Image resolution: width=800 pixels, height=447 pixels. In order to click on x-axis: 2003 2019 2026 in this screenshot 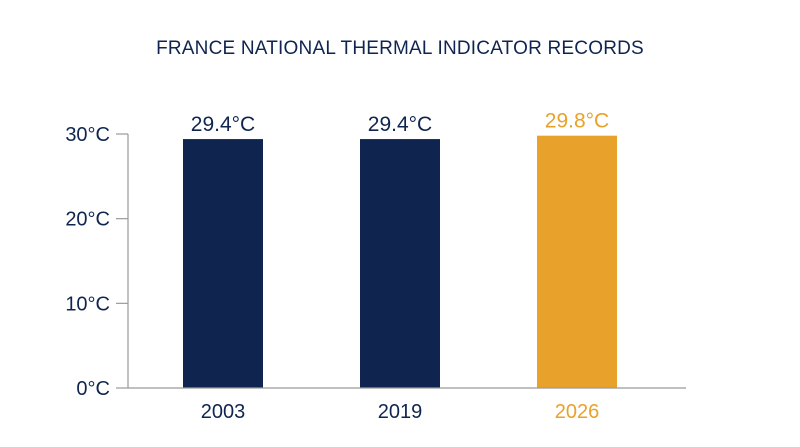, I will do `click(407, 405)`.